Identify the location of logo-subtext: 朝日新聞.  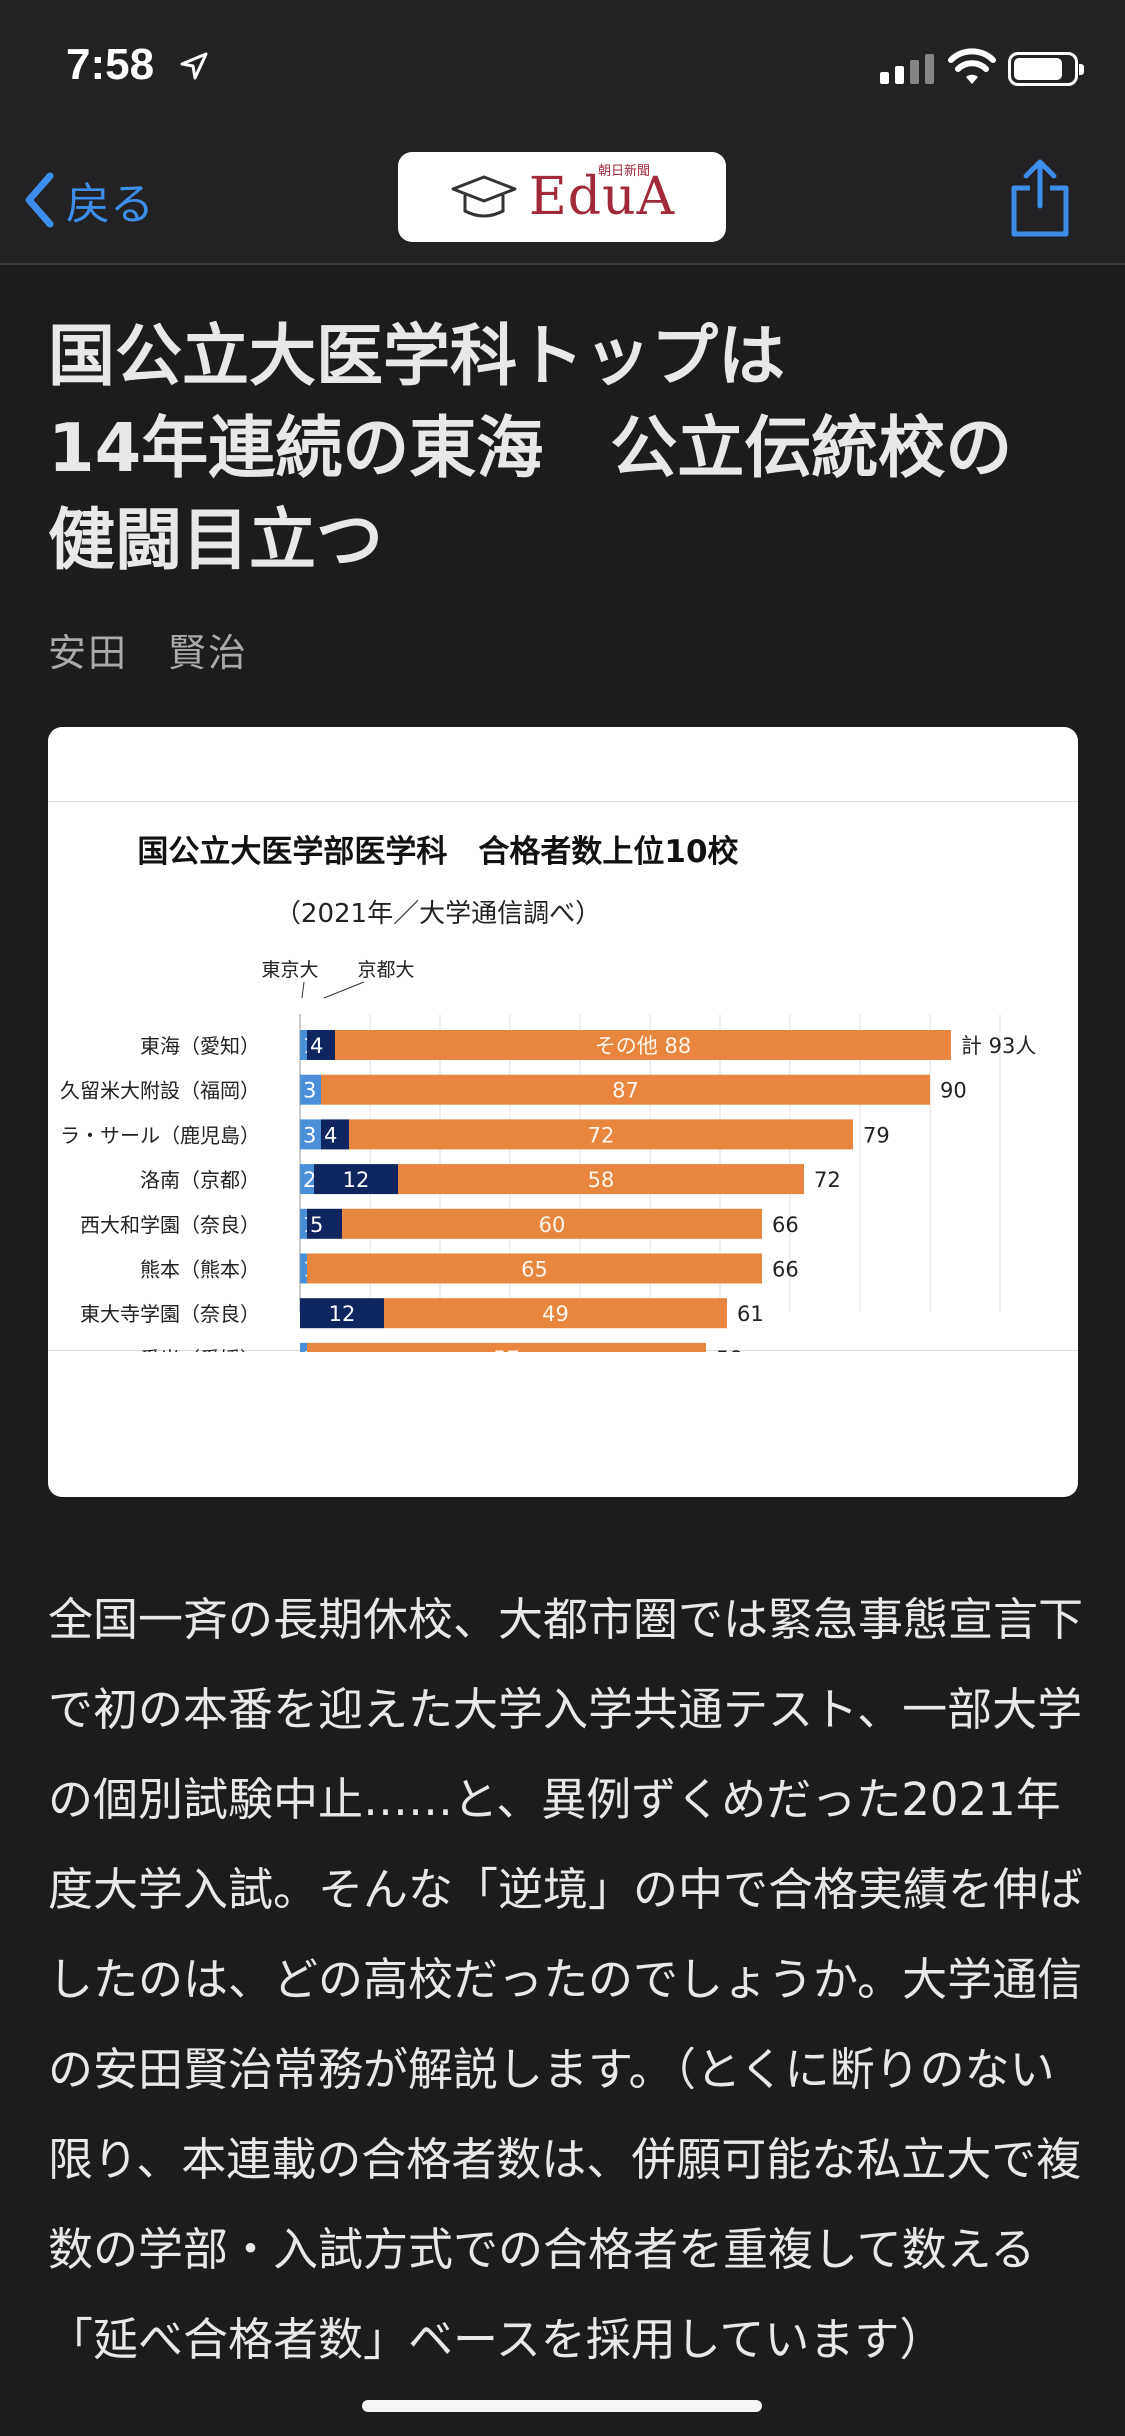
(624, 171).